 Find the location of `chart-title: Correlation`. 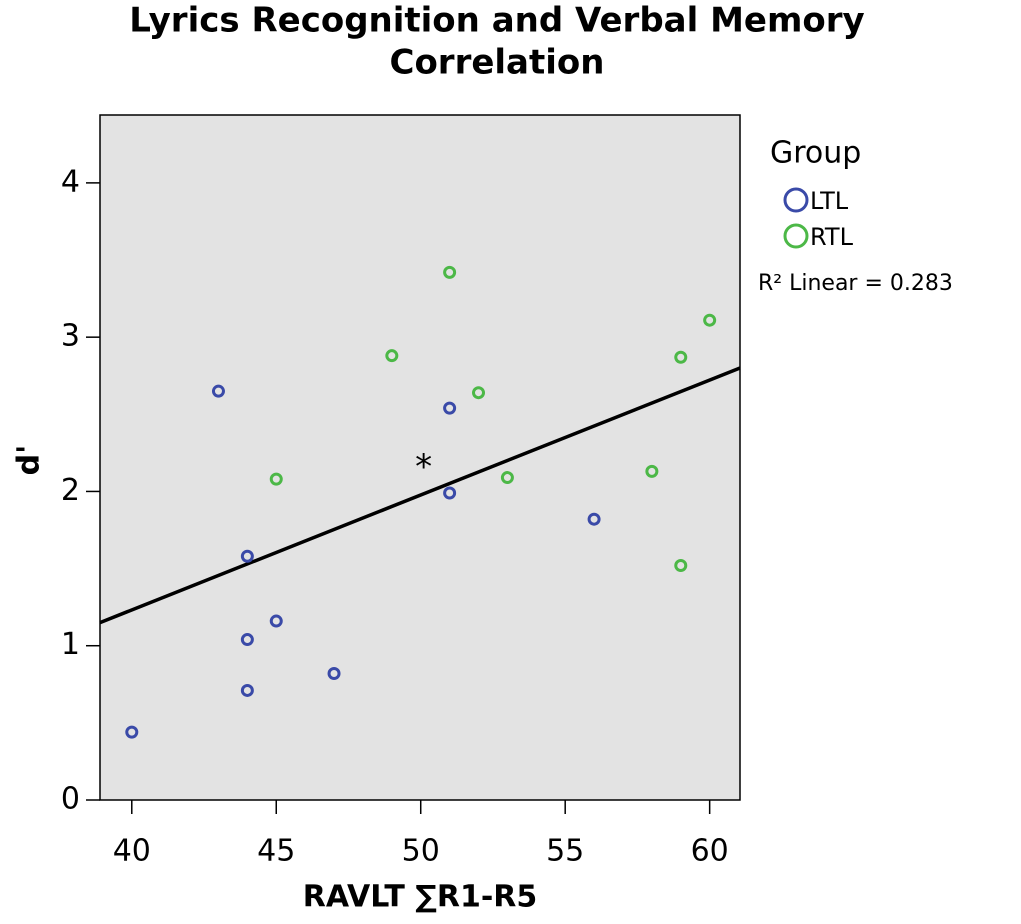

chart-title: Correlation is located at coordinates (497, 63).